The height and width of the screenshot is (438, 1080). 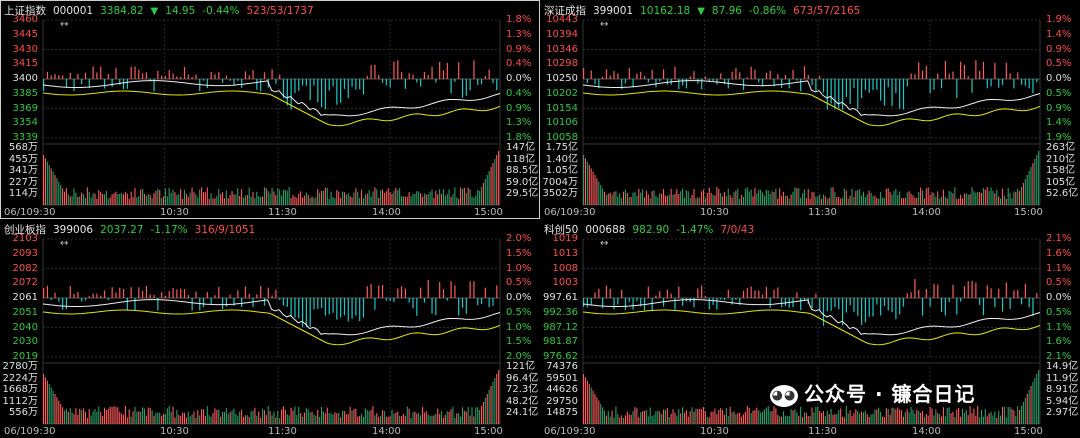 I want to click on volume-axis-left-label: 7004万, so click(x=560, y=182).